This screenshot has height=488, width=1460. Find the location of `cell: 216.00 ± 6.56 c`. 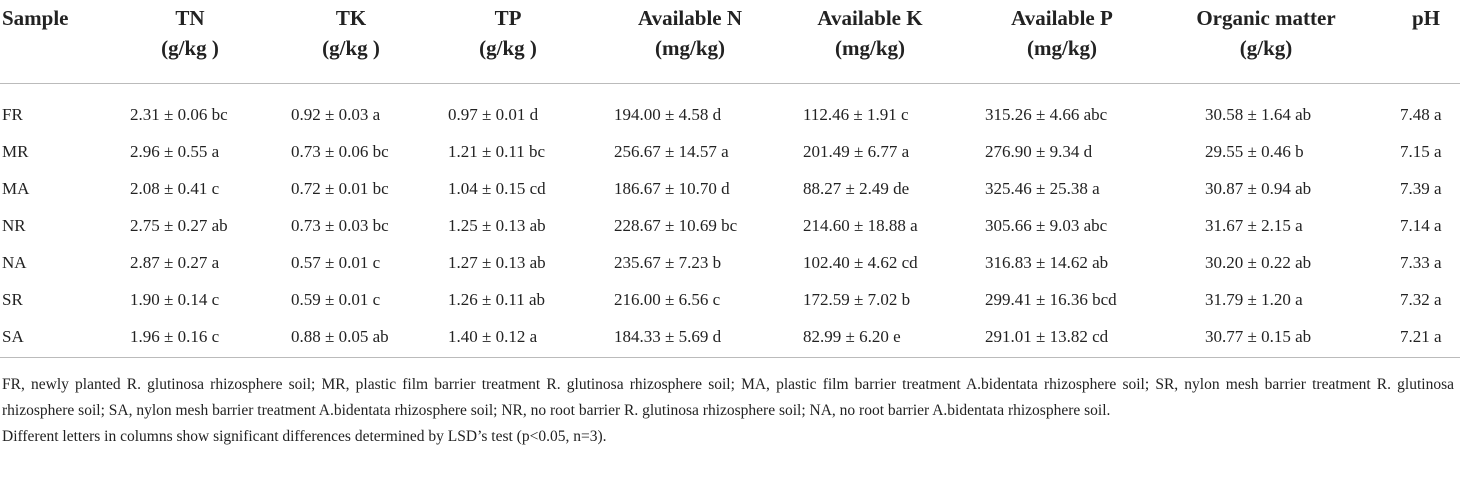

cell: 216.00 ± 6.56 c is located at coordinates (667, 299).